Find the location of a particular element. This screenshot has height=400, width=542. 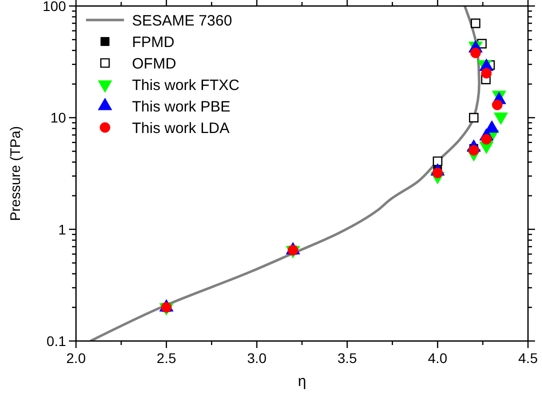

x-axis-title: η is located at coordinates (302, 381).